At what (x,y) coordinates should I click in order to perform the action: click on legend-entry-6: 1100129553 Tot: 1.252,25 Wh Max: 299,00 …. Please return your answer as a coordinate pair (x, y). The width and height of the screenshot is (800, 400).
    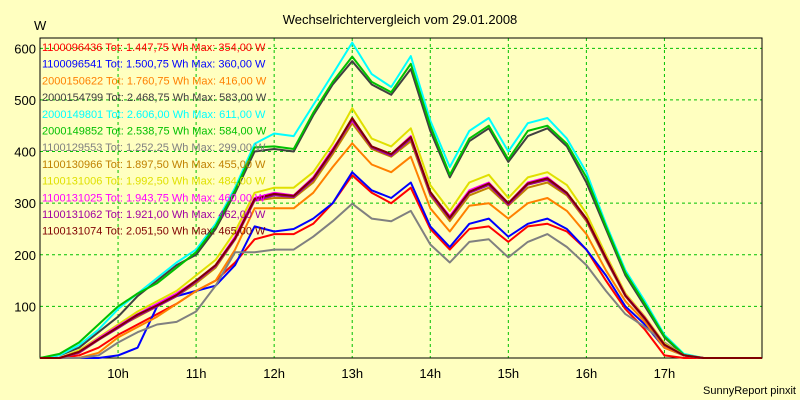
    Looking at the image, I should click on (154, 148).